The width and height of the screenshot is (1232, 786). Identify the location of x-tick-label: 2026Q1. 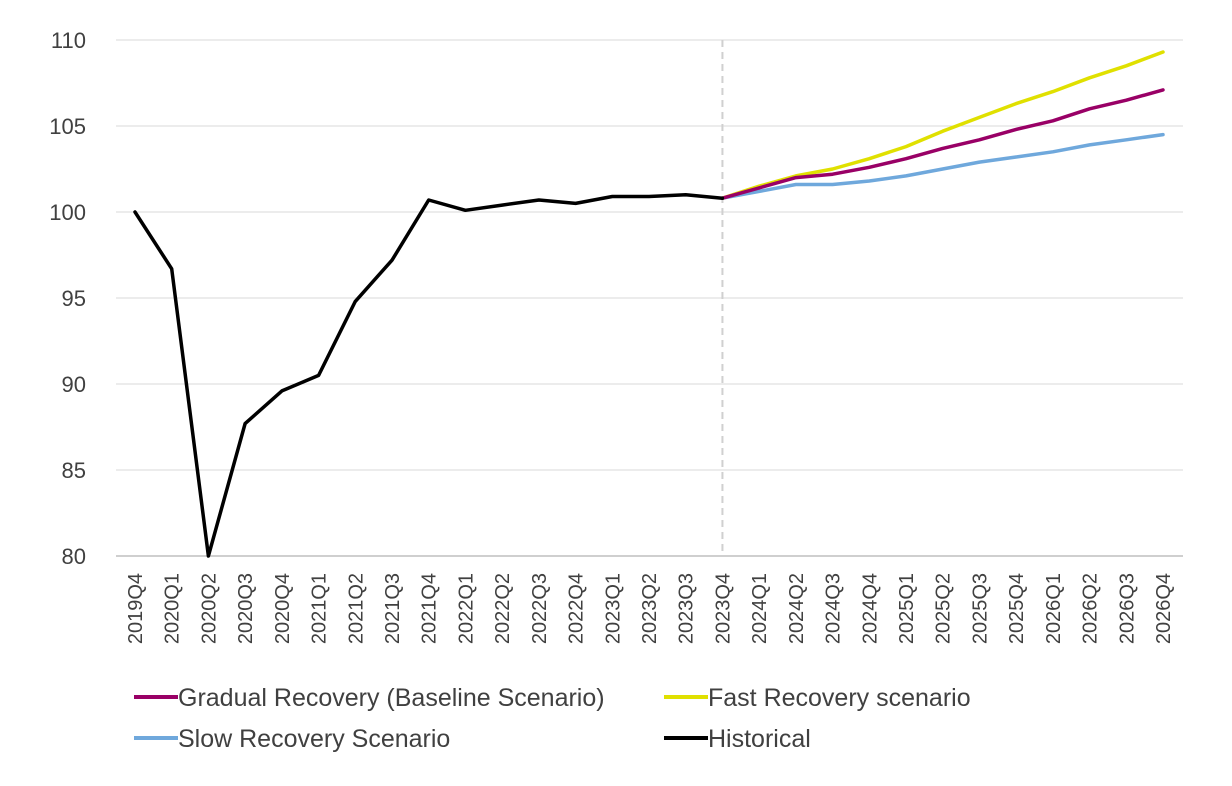
(1054, 608).